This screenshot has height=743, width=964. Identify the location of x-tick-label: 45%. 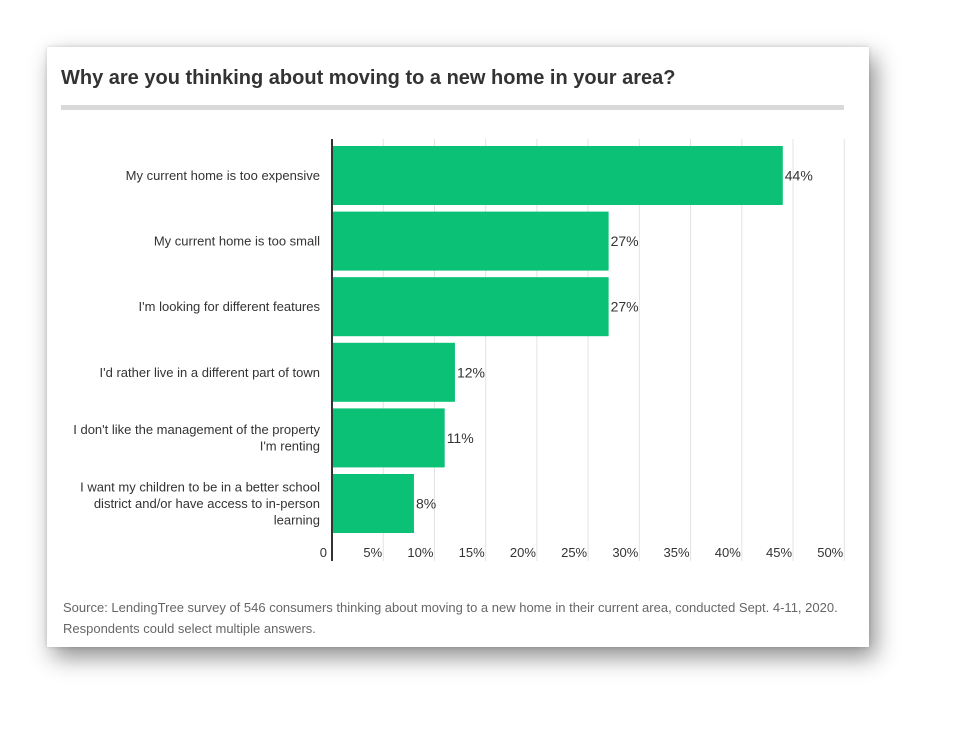
(779, 552).